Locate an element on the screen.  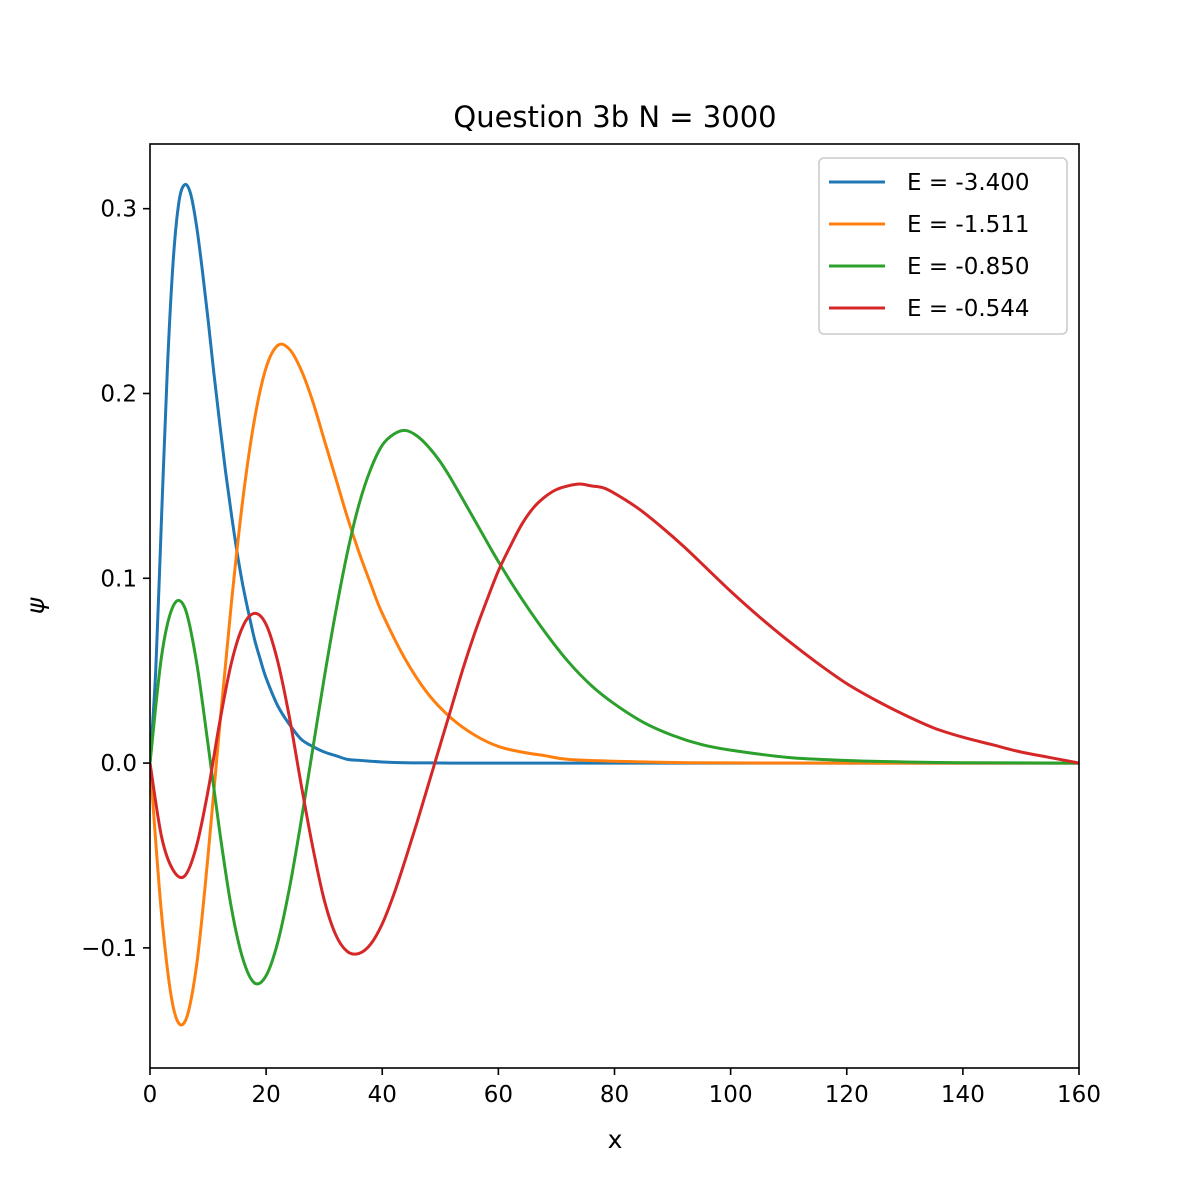
y-axis-ticks: −0.1 0.0 0.1 0.2 0.3 is located at coordinates (115, 579).